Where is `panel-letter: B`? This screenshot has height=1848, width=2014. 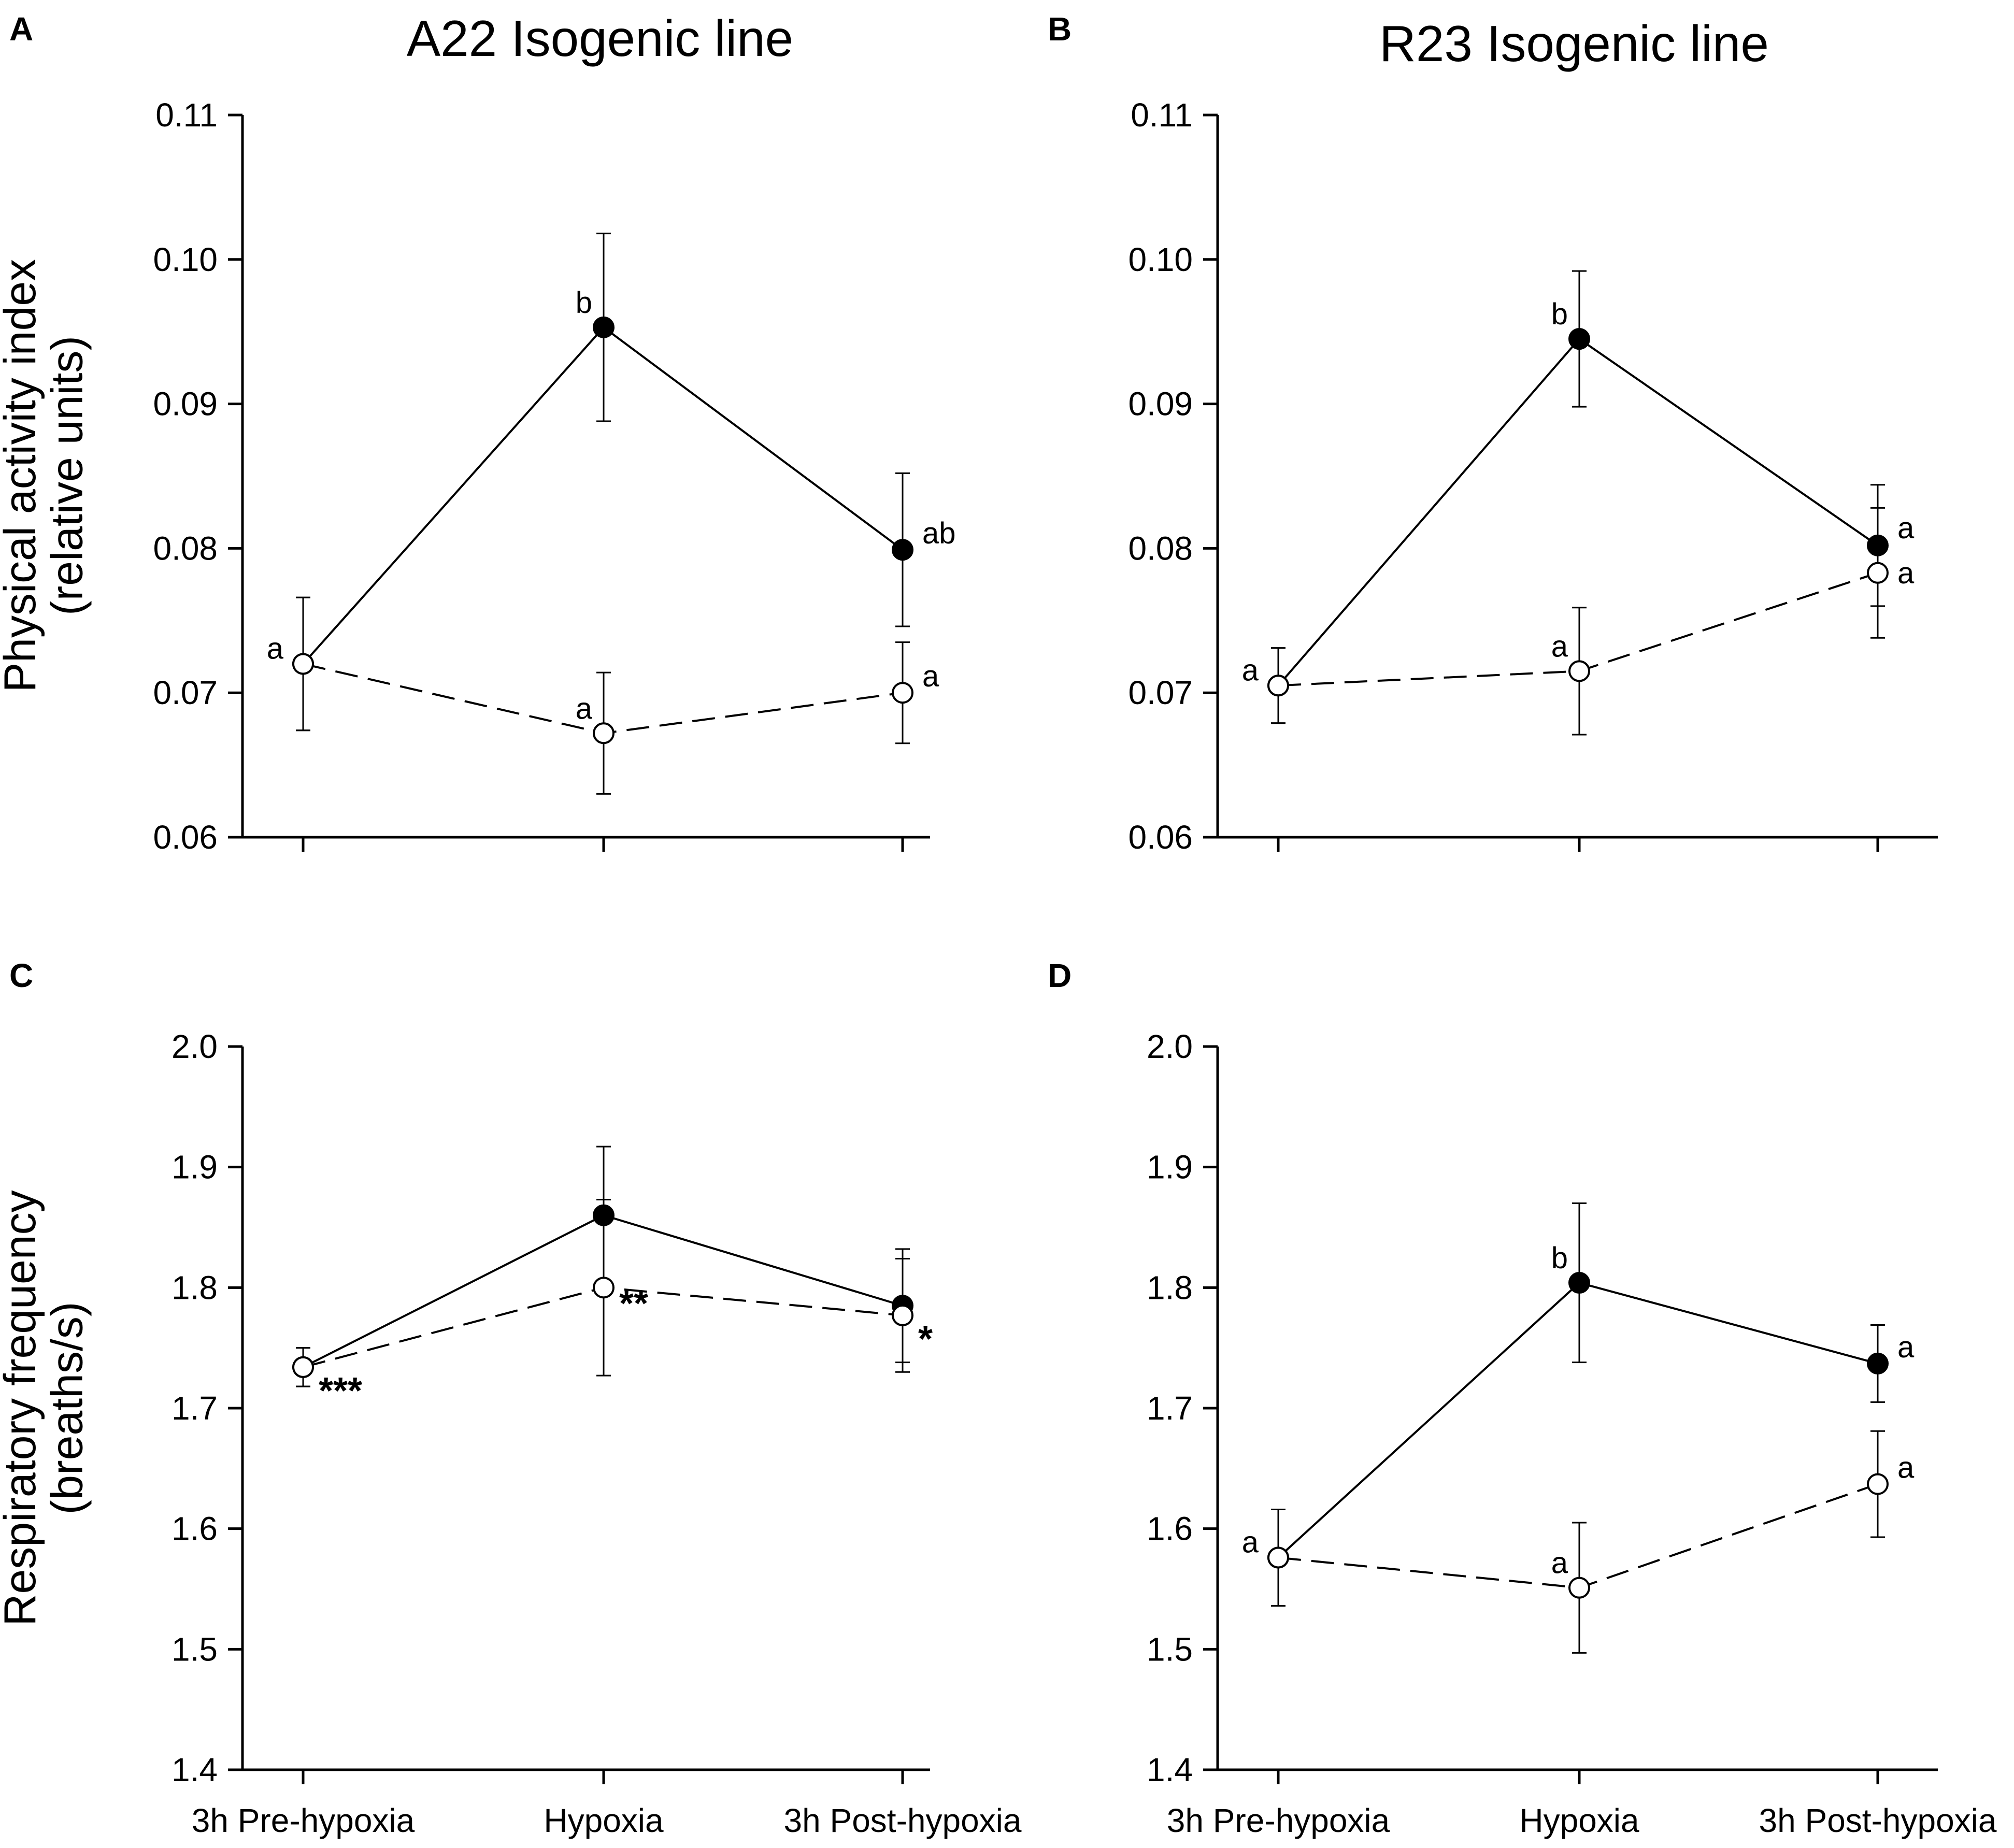 panel-letter: B is located at coordinates (1060, 29).